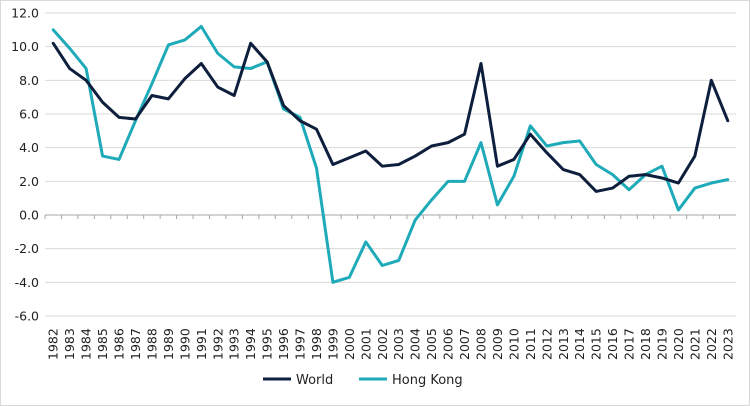 Image resolution: width=750 pixels, height=406 pixels. I want to click on x-tick-label: 1996, so click(283, 344).